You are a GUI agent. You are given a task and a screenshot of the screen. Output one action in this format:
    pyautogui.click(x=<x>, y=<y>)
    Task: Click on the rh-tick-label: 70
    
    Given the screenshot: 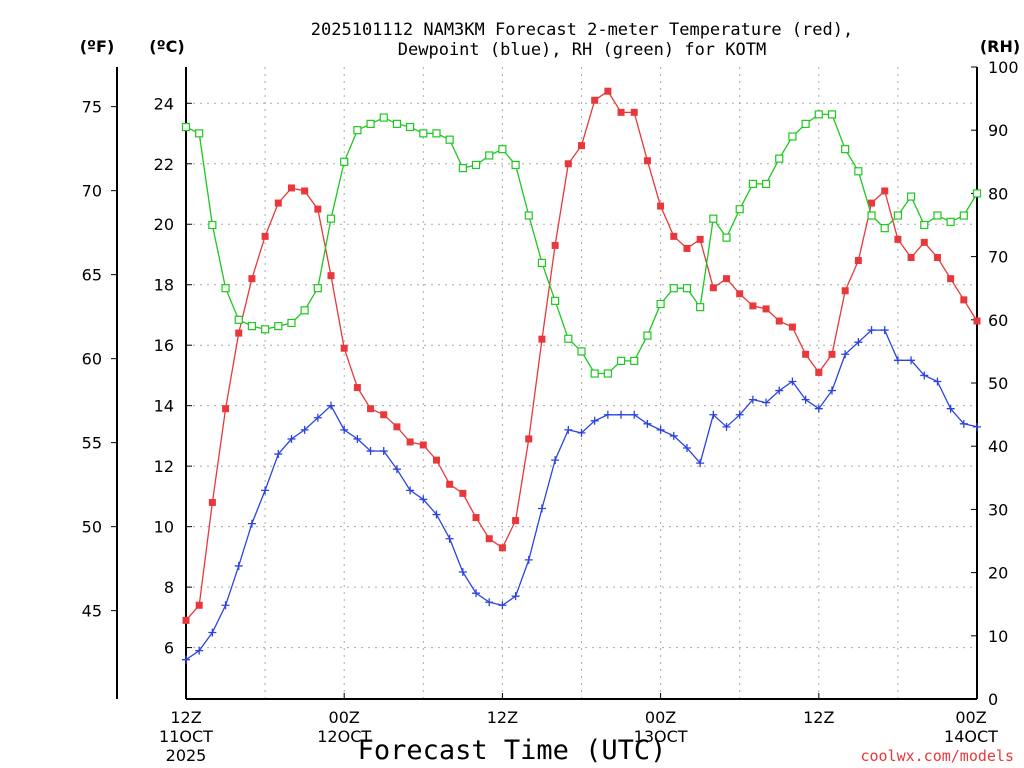 What is the action you would take?
    pyautogui.click(x=998, y=257)
    